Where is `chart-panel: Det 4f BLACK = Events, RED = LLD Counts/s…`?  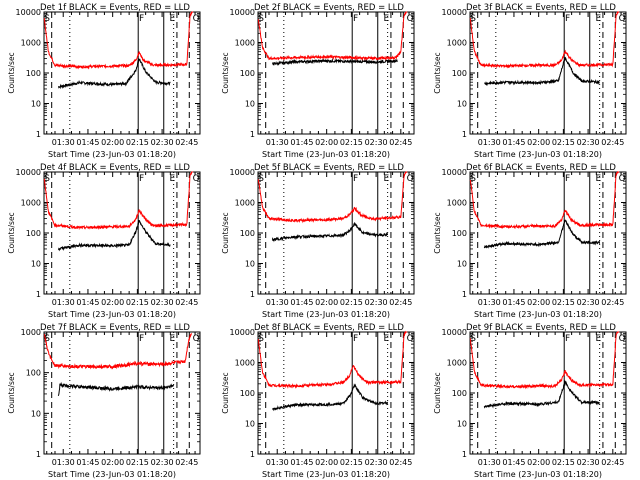 chart-panel: Det 4f BLACK = Events, RED = LLD Counts/s… is located at coordinates (104, 241).